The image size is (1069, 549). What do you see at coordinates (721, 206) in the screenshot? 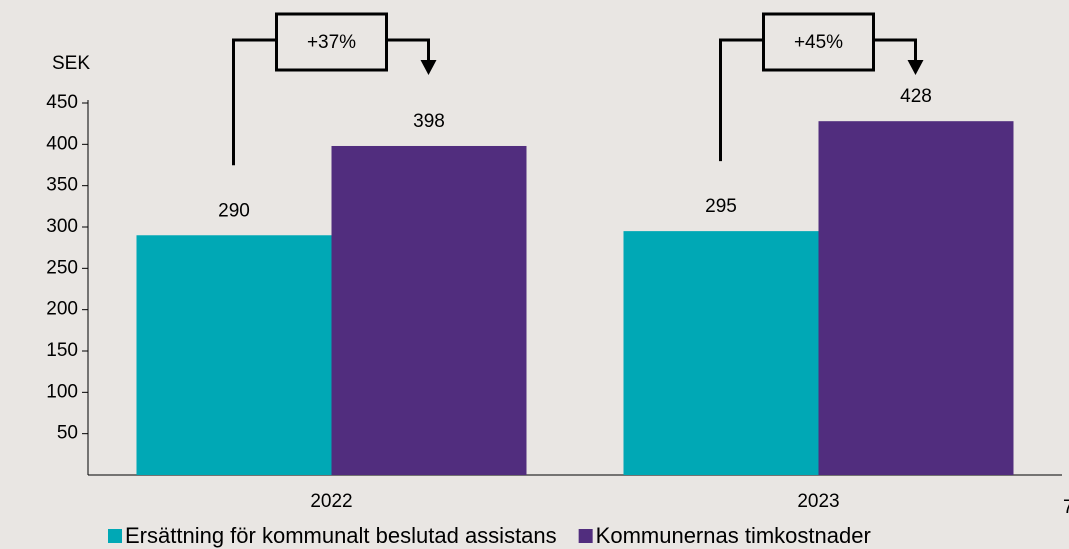
I see `value-label: 295` at bounding box center [721, 206].